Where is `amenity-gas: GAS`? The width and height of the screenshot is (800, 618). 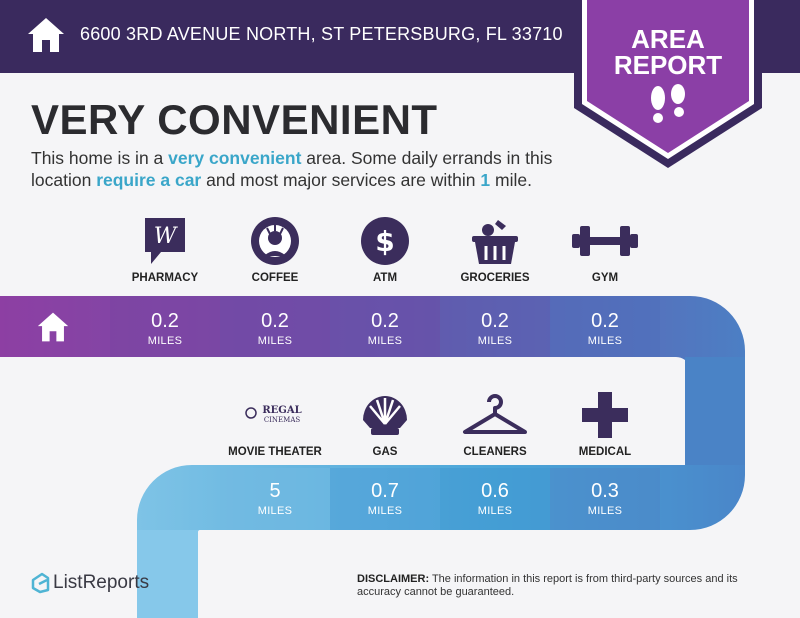
amenity-gas: GAS is located at coordinates (385, 424).